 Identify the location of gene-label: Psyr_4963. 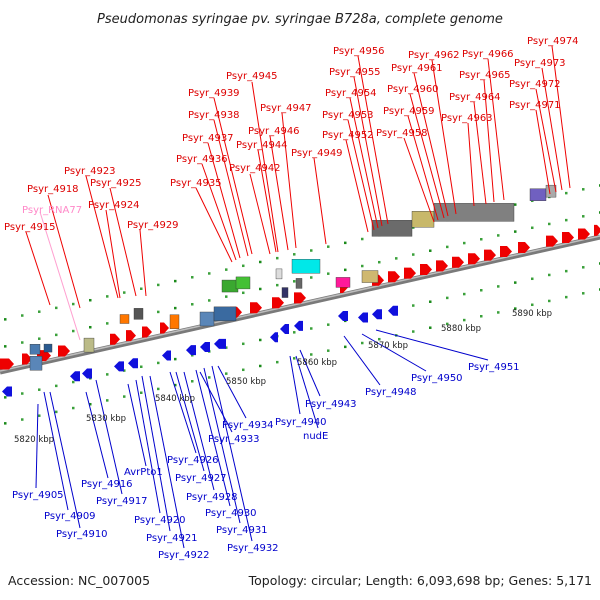
(467, 118).